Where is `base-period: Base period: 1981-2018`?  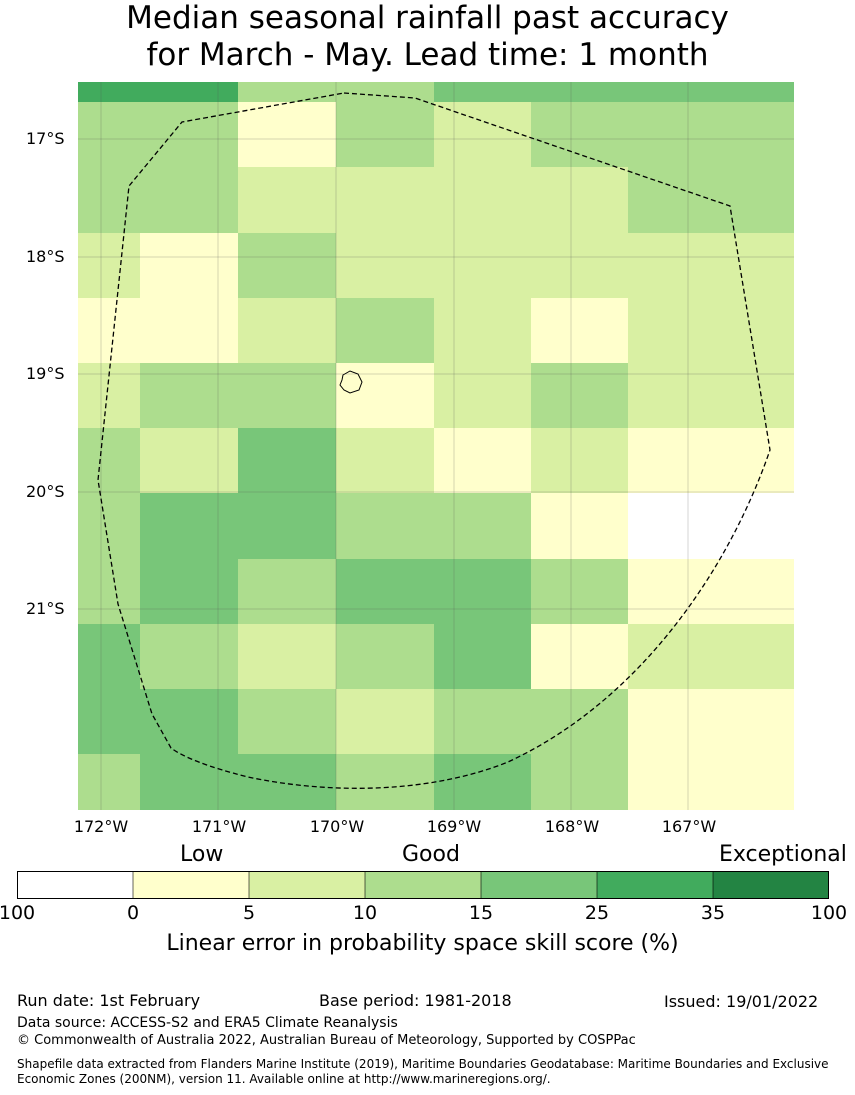 base-period: Base period: 1981-2018 is located at coordinates (415, 1000).